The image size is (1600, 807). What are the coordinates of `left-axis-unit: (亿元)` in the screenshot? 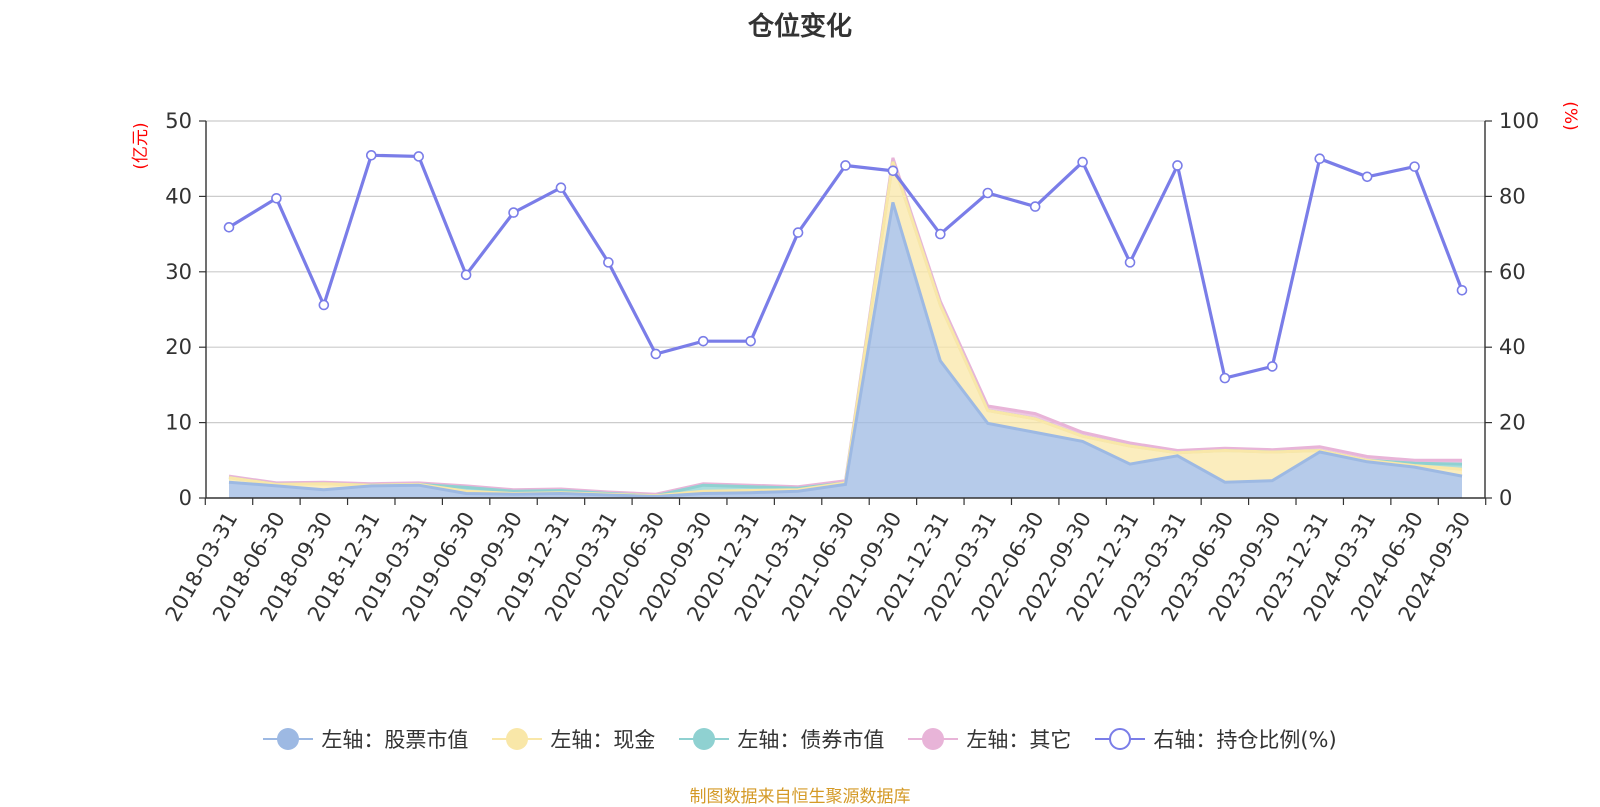 It's located at (141, 145).